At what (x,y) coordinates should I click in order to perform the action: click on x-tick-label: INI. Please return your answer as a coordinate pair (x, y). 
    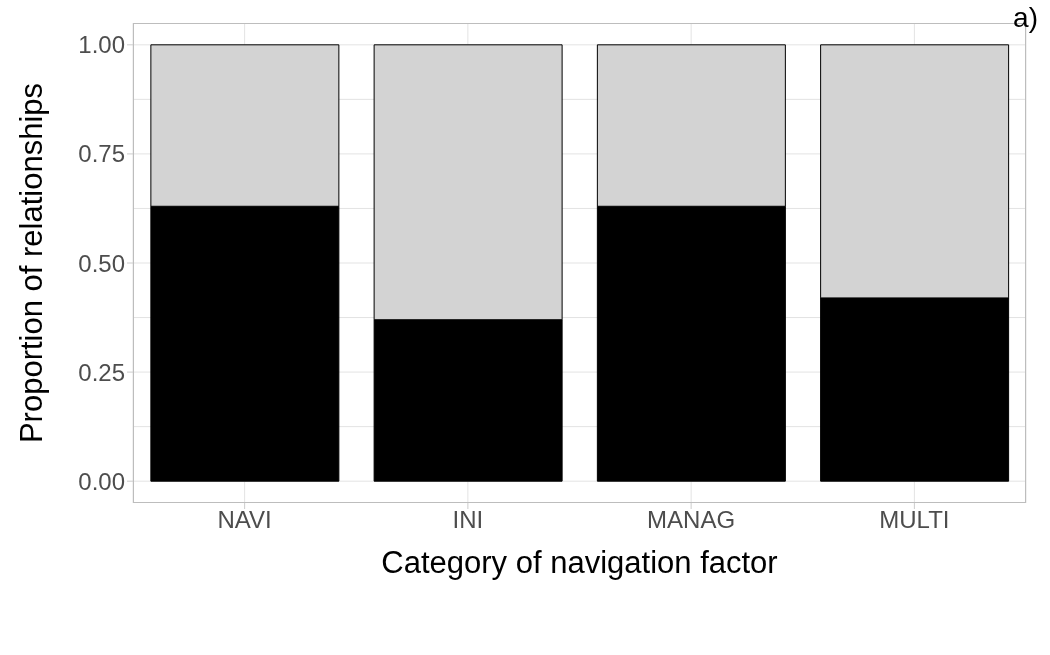
    Looking at the image, I should click on (468, 520).